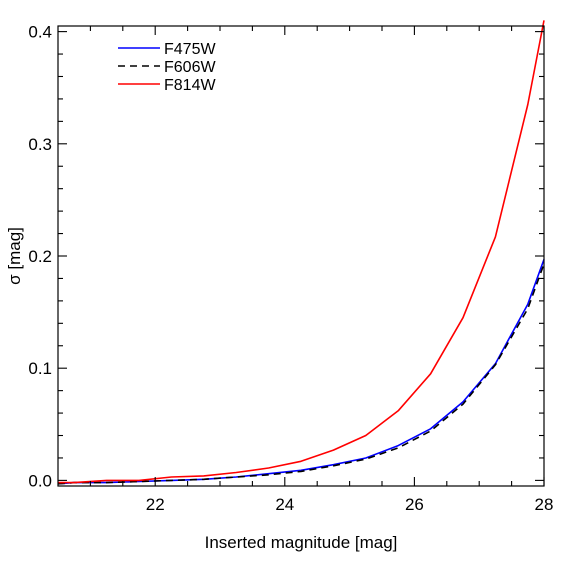 The width and height of the screenshot is (573, 573). Describe the element at coordinates (284, 504) in the screenshot. I see `x-tick-label: 24` at that location.